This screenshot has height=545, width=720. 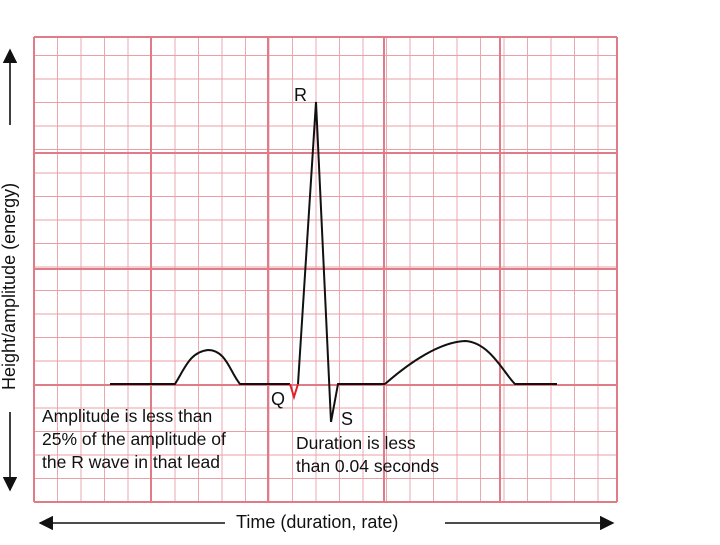 What do you see at coordinates (10, 286) in the screenshot?
I see `y-axis-title: Height/amplitude (energy)` at bounding box center [10, 286].